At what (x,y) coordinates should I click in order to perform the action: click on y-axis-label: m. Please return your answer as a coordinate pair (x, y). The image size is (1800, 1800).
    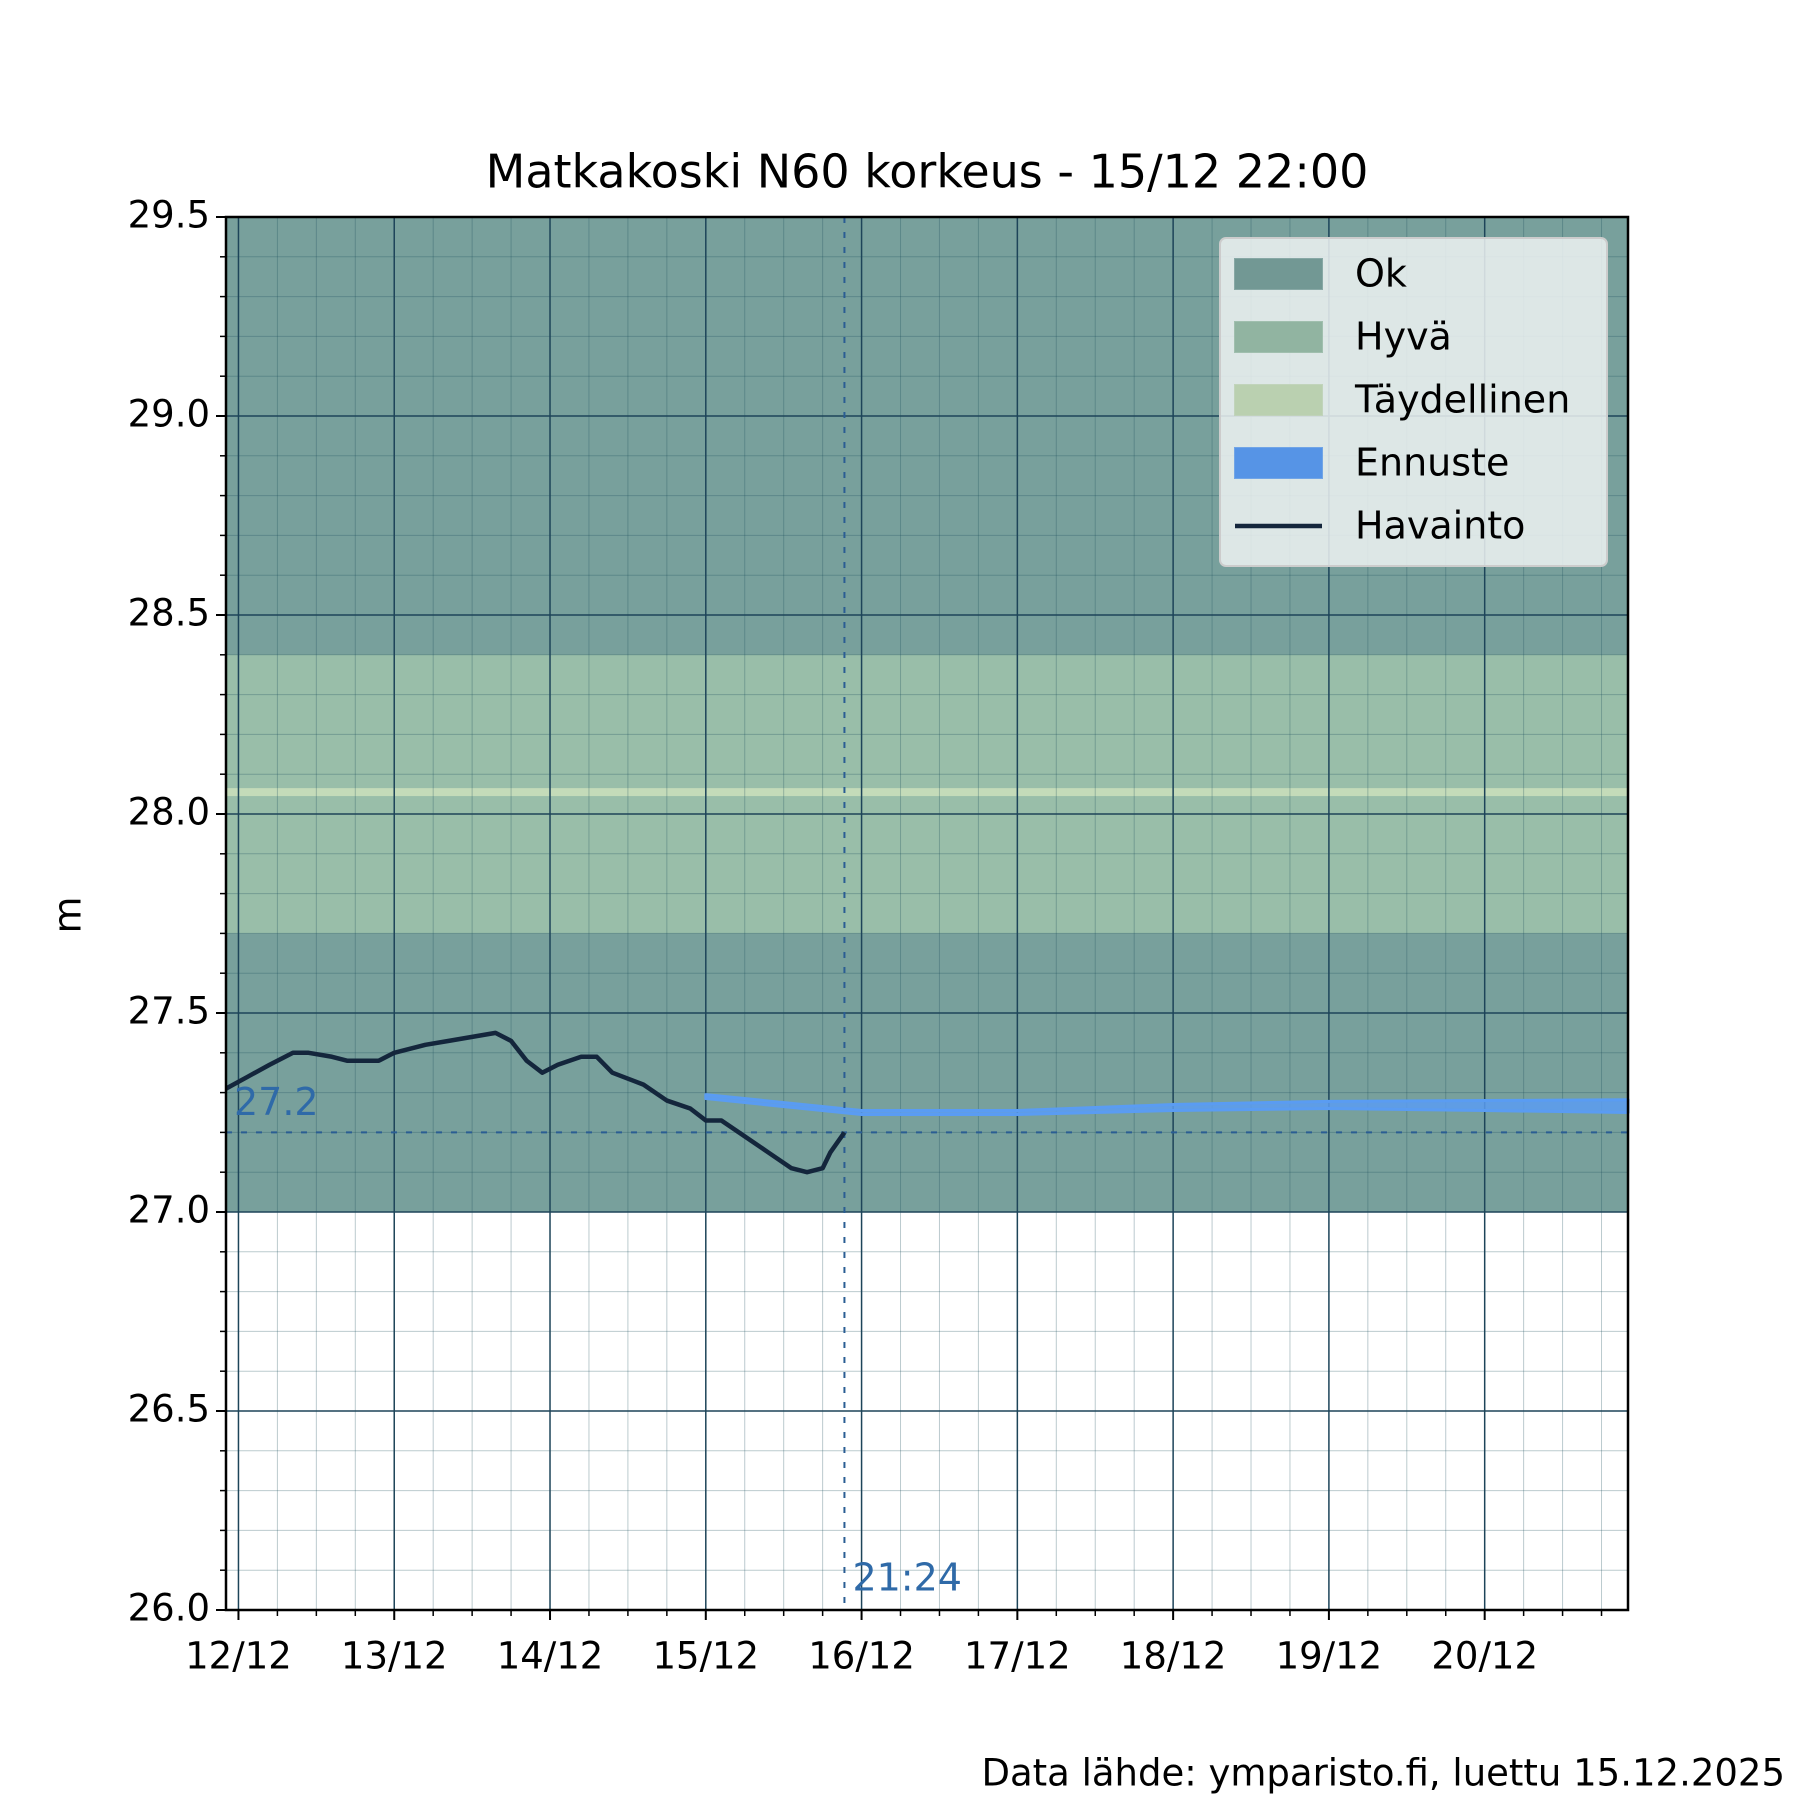
    Looking at the image, I should click on (68, 914).